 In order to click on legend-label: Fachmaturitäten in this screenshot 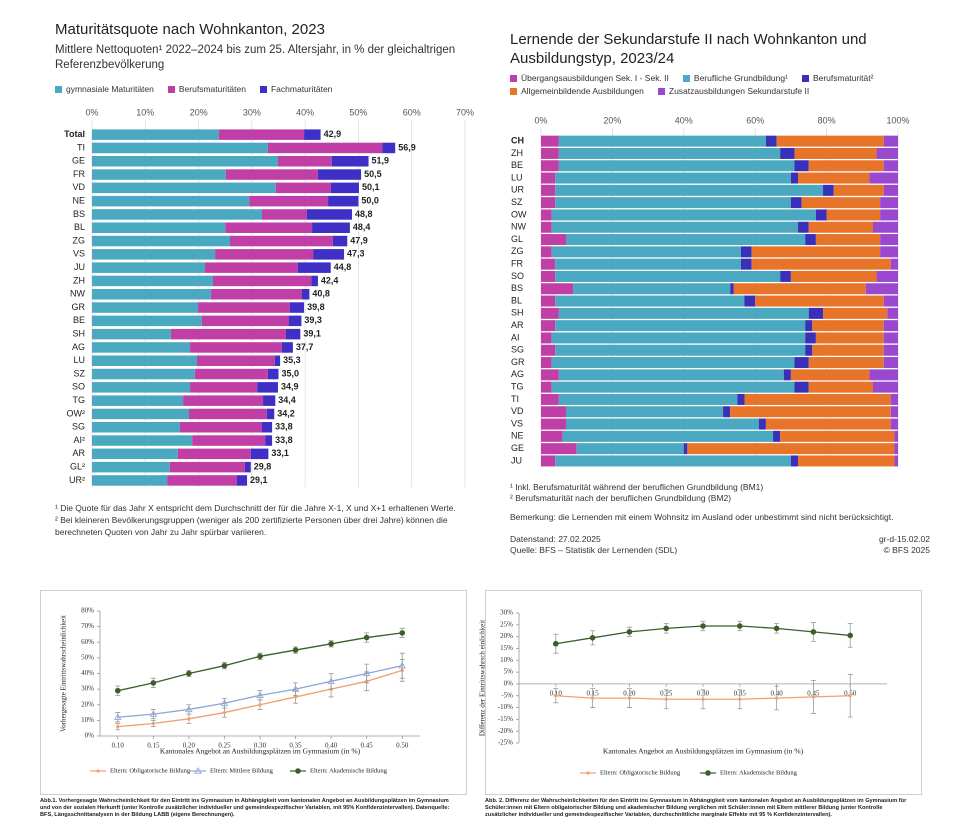, I will do `click(301, 89)`.